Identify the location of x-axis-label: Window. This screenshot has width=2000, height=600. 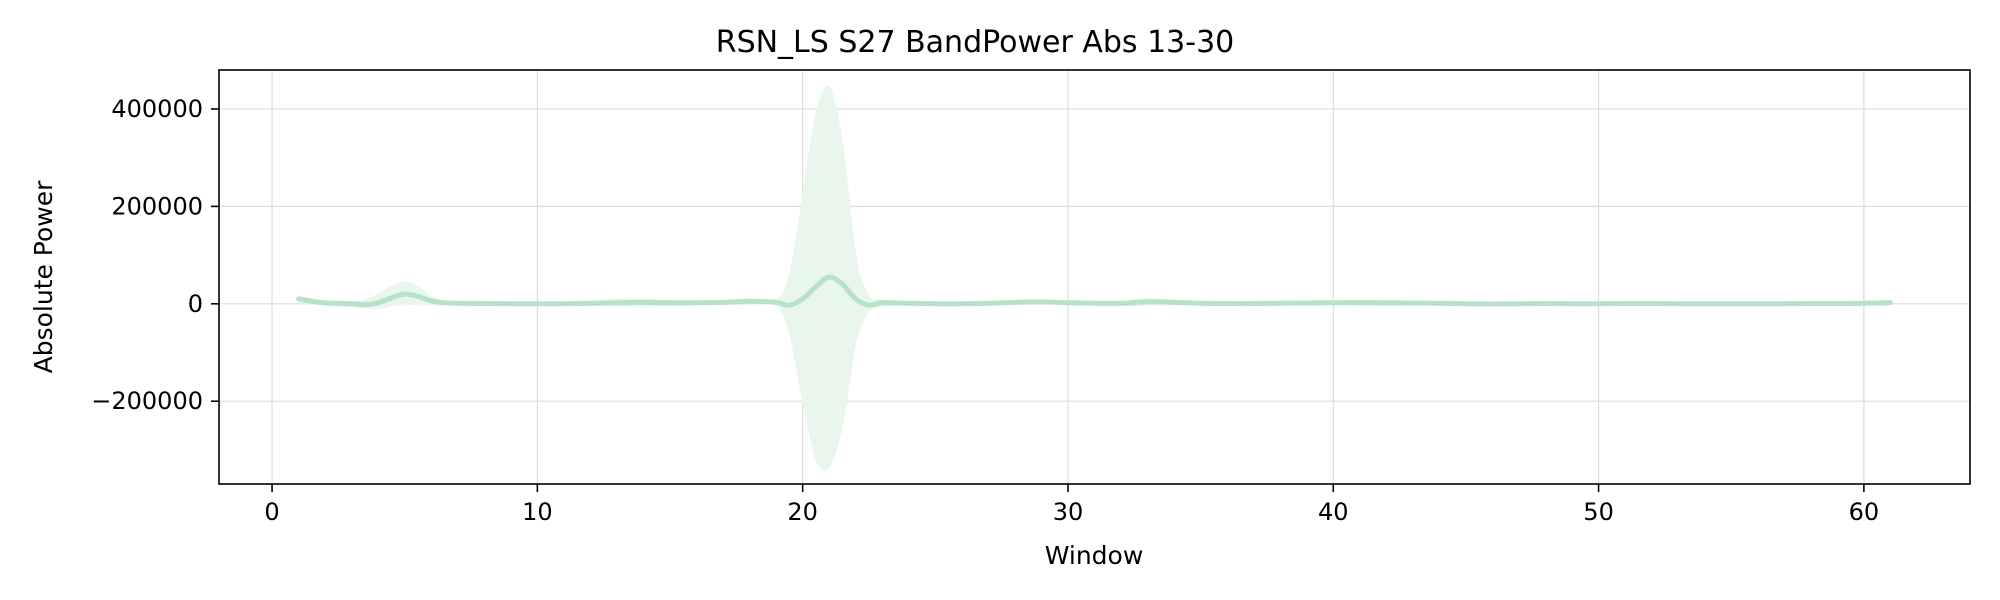
(1094, 555).